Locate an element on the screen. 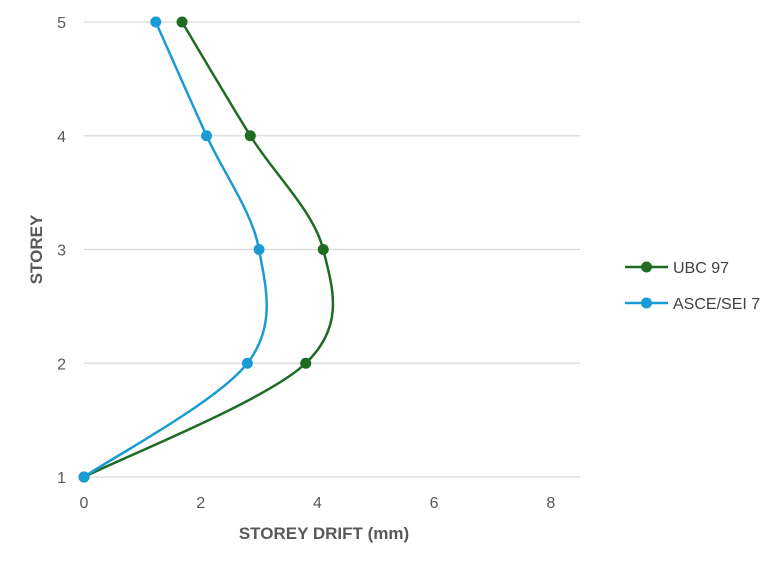 The image size is (775, 562). y-tick-label: 5 is located at coordinates (61, 23).